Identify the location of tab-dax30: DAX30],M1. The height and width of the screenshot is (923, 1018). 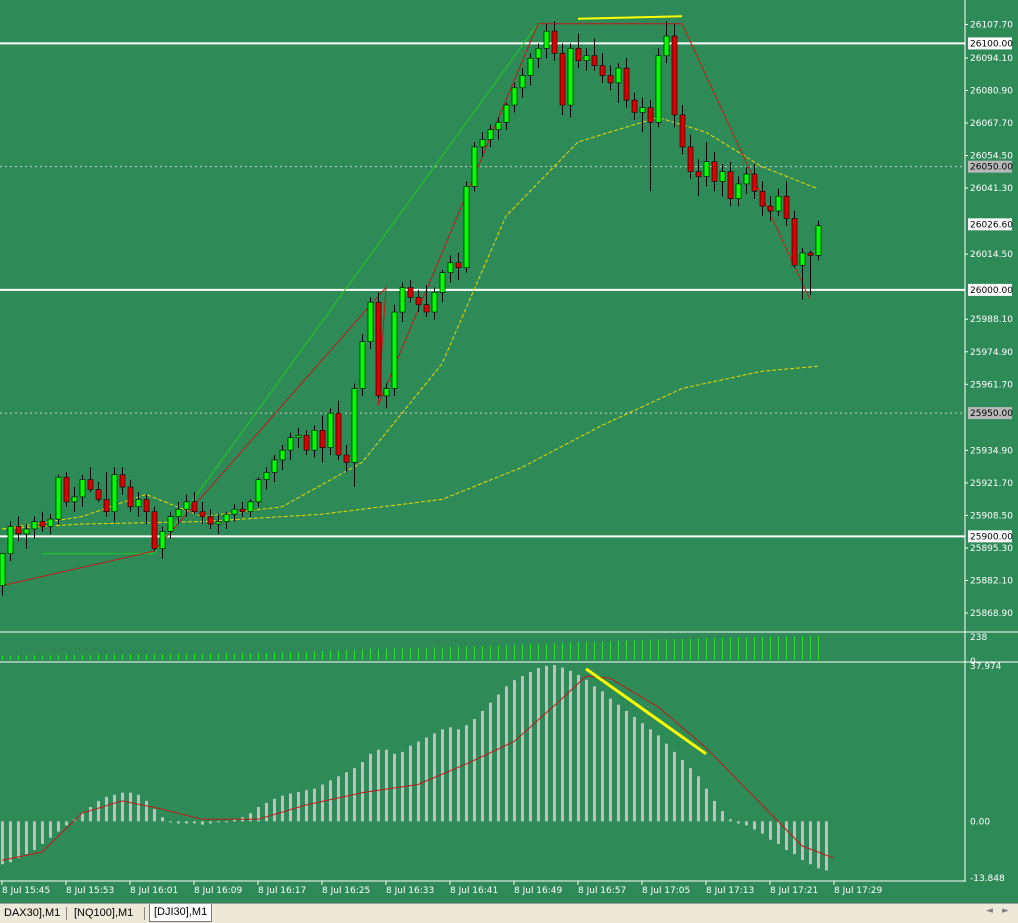
(32, 913).